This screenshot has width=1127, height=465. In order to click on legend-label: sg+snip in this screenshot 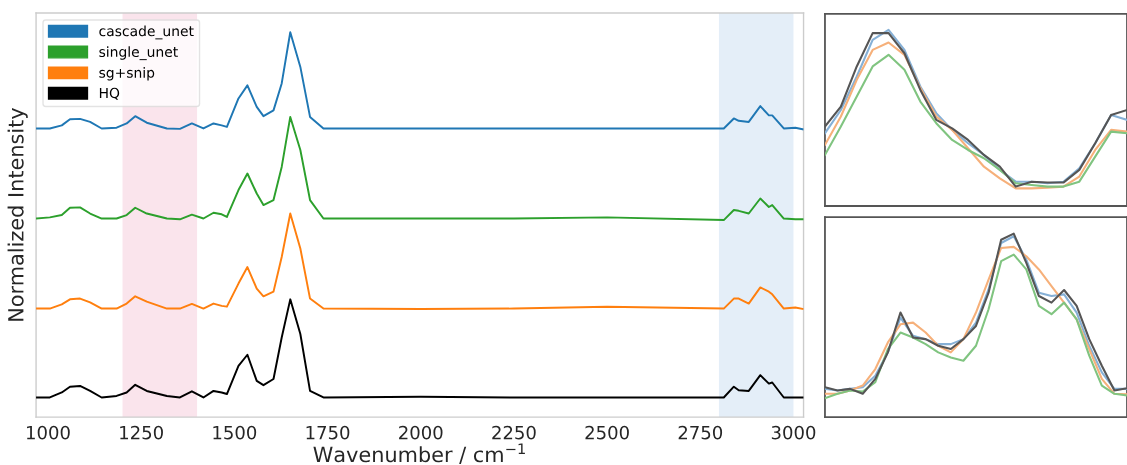, I will do `click(127, 74)`.